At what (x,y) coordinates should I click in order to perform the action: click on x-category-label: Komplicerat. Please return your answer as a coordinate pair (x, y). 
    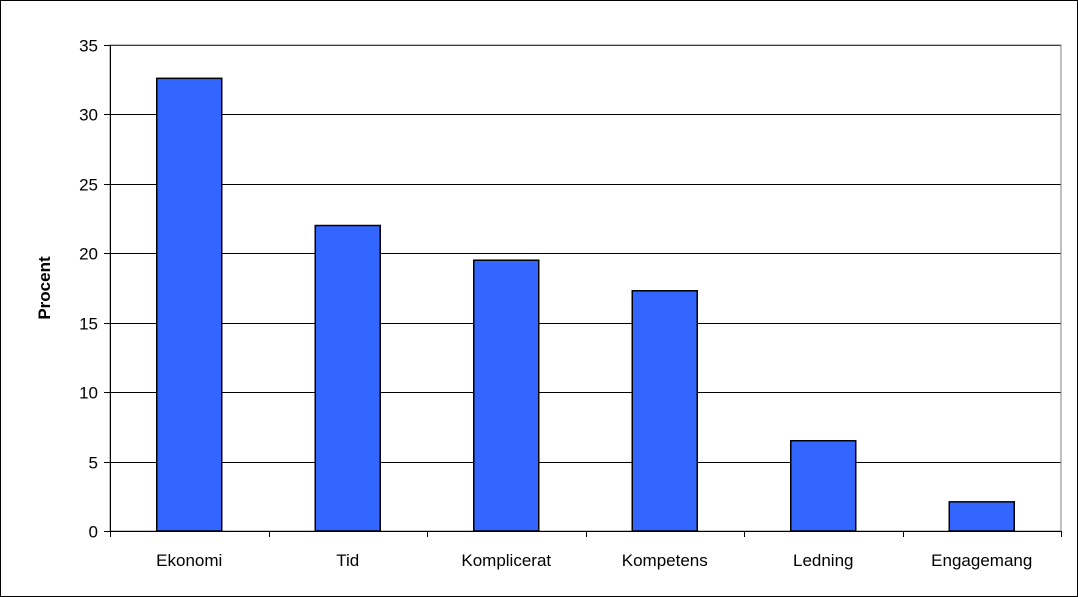
    Looking at the image, I should click on (506, 560).